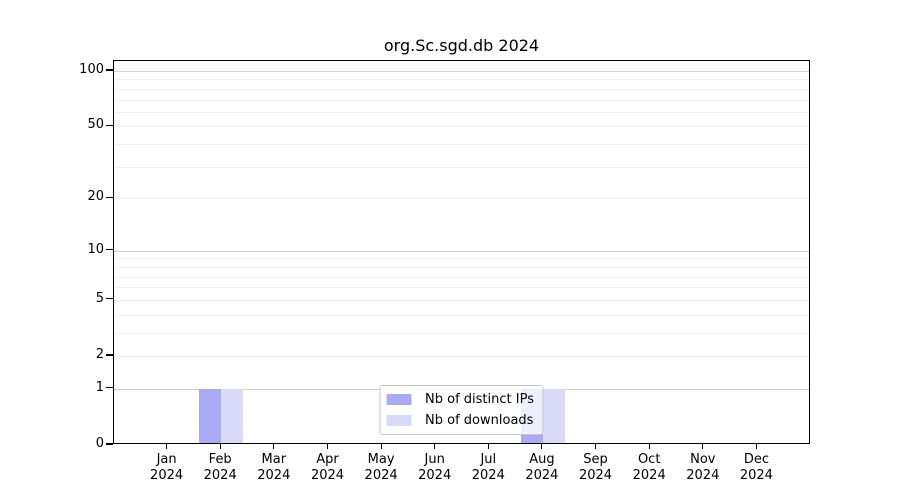 The image size is (900, 500). I want to click on x-axis-month-label: May, so click(381, 459).